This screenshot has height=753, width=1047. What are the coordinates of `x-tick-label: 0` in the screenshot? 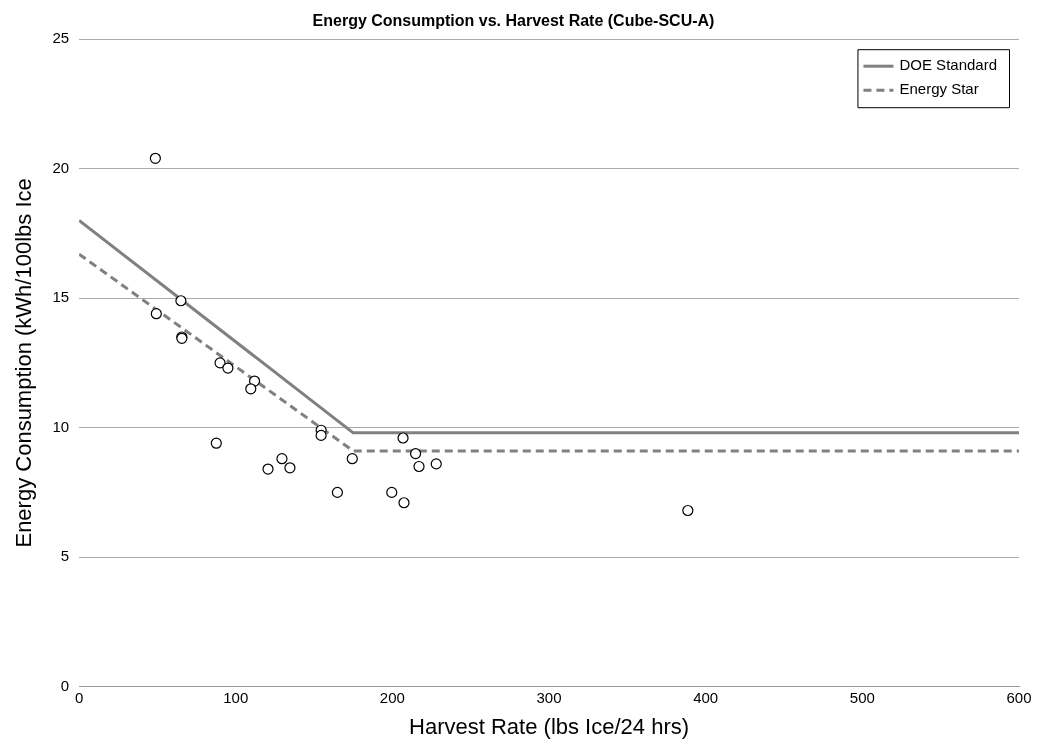 It's located at (79, 697).